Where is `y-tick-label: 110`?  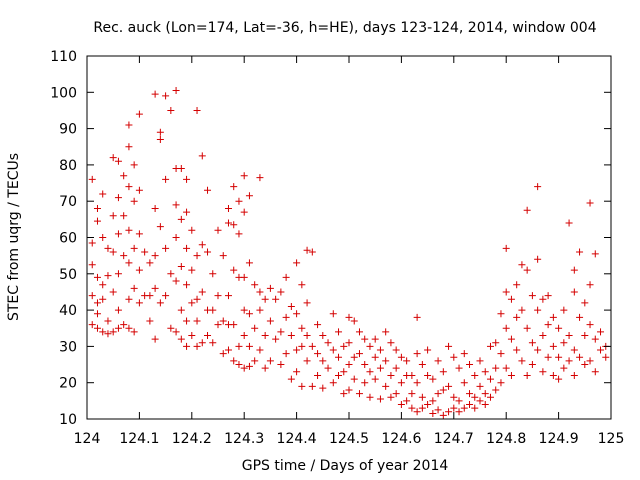 y-tick-label: 110 is located at coordinates (63, 57).